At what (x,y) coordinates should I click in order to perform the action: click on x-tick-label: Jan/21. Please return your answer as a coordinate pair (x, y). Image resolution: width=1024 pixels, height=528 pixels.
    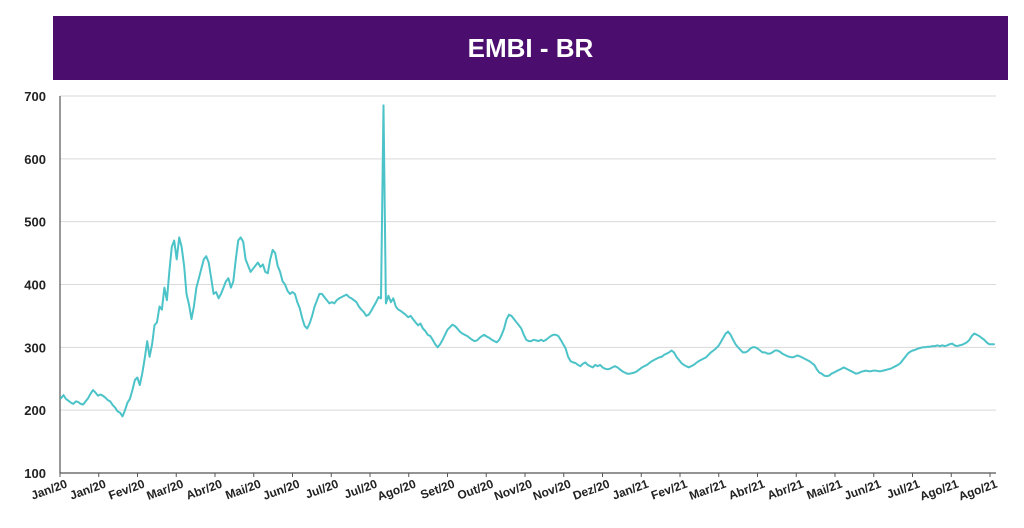
    Looking at the image, I should click on (630, 490).